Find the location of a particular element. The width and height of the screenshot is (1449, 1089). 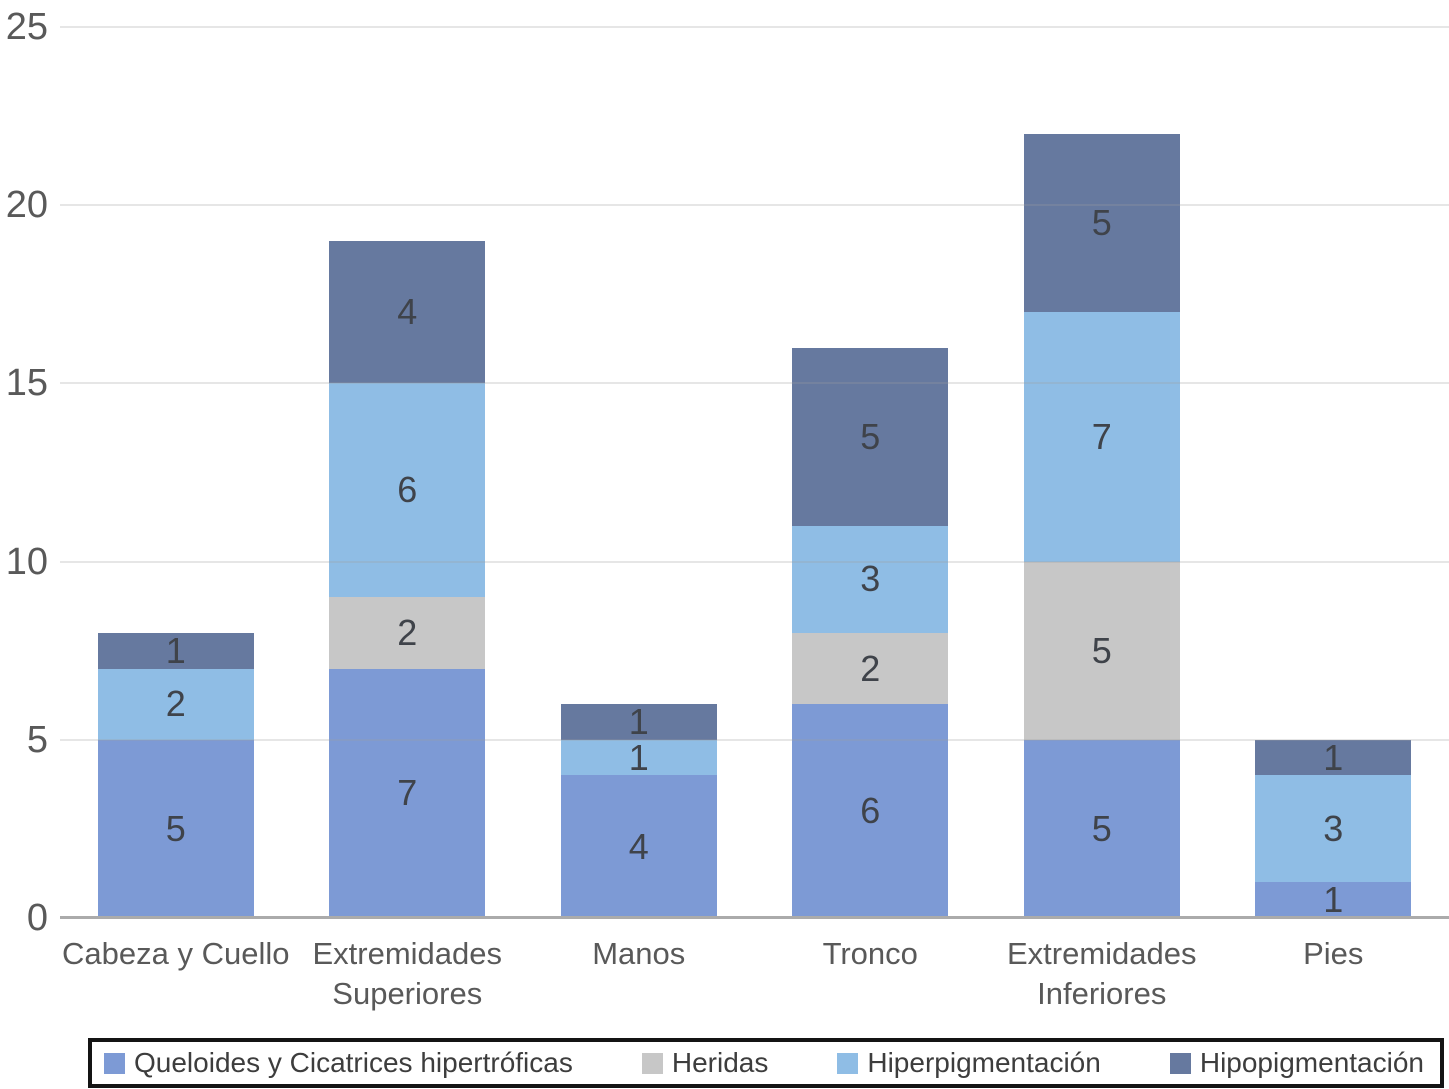

x-axis-label: Tronco is located at coordinates (870, 953).